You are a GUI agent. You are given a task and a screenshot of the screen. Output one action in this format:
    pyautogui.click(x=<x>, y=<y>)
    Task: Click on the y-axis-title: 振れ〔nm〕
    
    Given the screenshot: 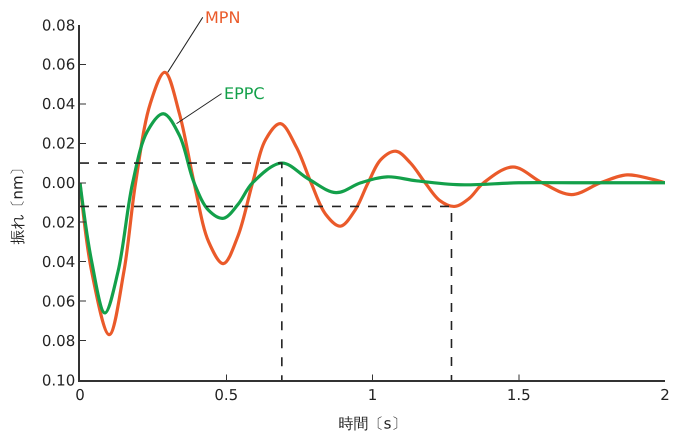 What is the action you would take?
    pyautogui.click(x=17, y=202)
    